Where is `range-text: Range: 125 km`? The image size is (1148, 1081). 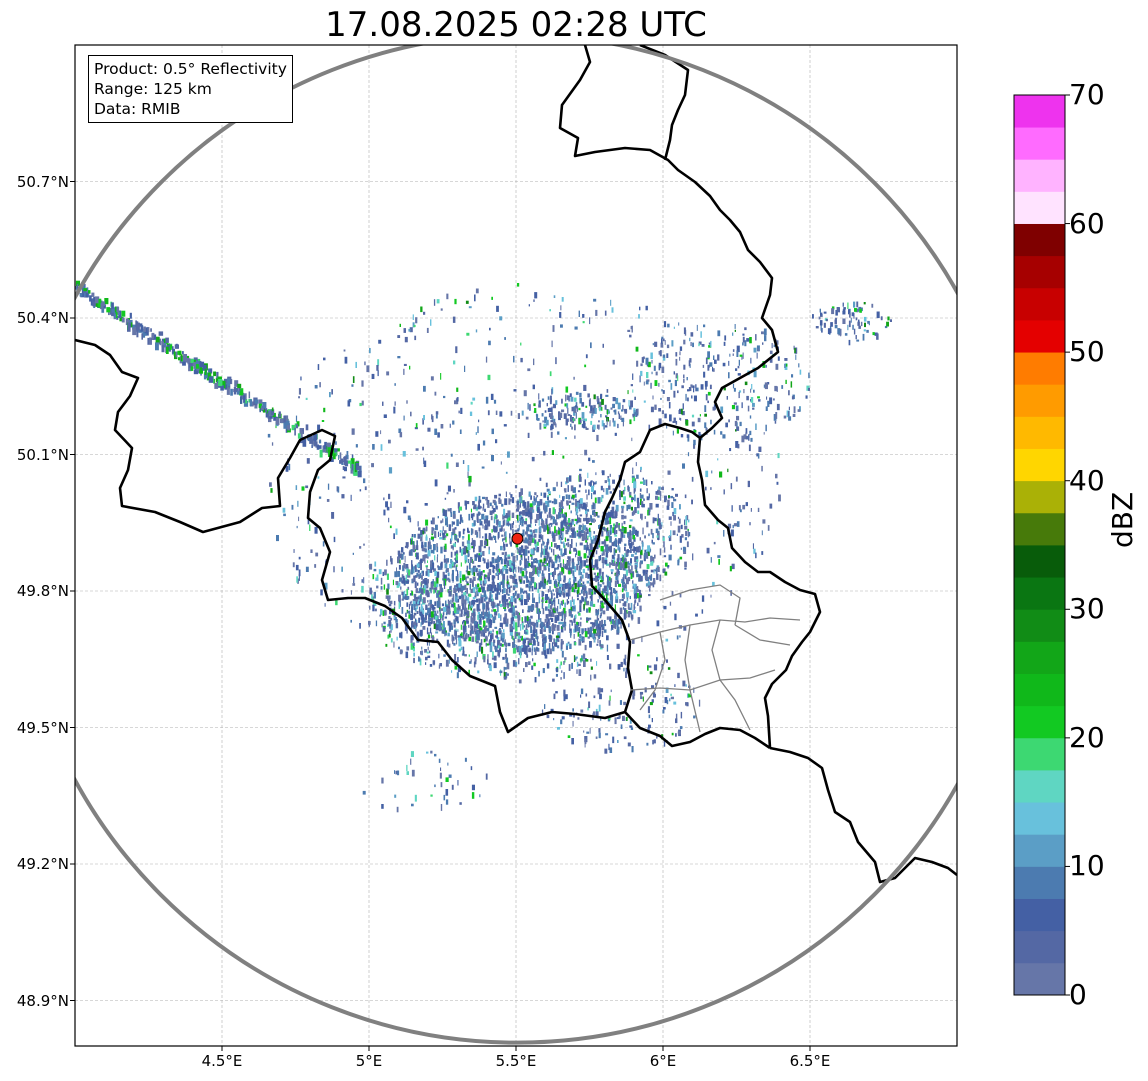 range-text: Range: 125 km is located at coordinates (153, 89).